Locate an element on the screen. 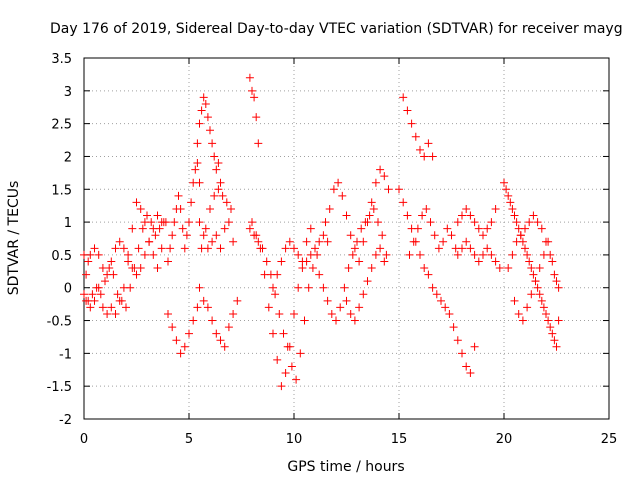 The image size is (640, 480). x-axis-label: GPS time / hours is located at coordinates (345, 467).